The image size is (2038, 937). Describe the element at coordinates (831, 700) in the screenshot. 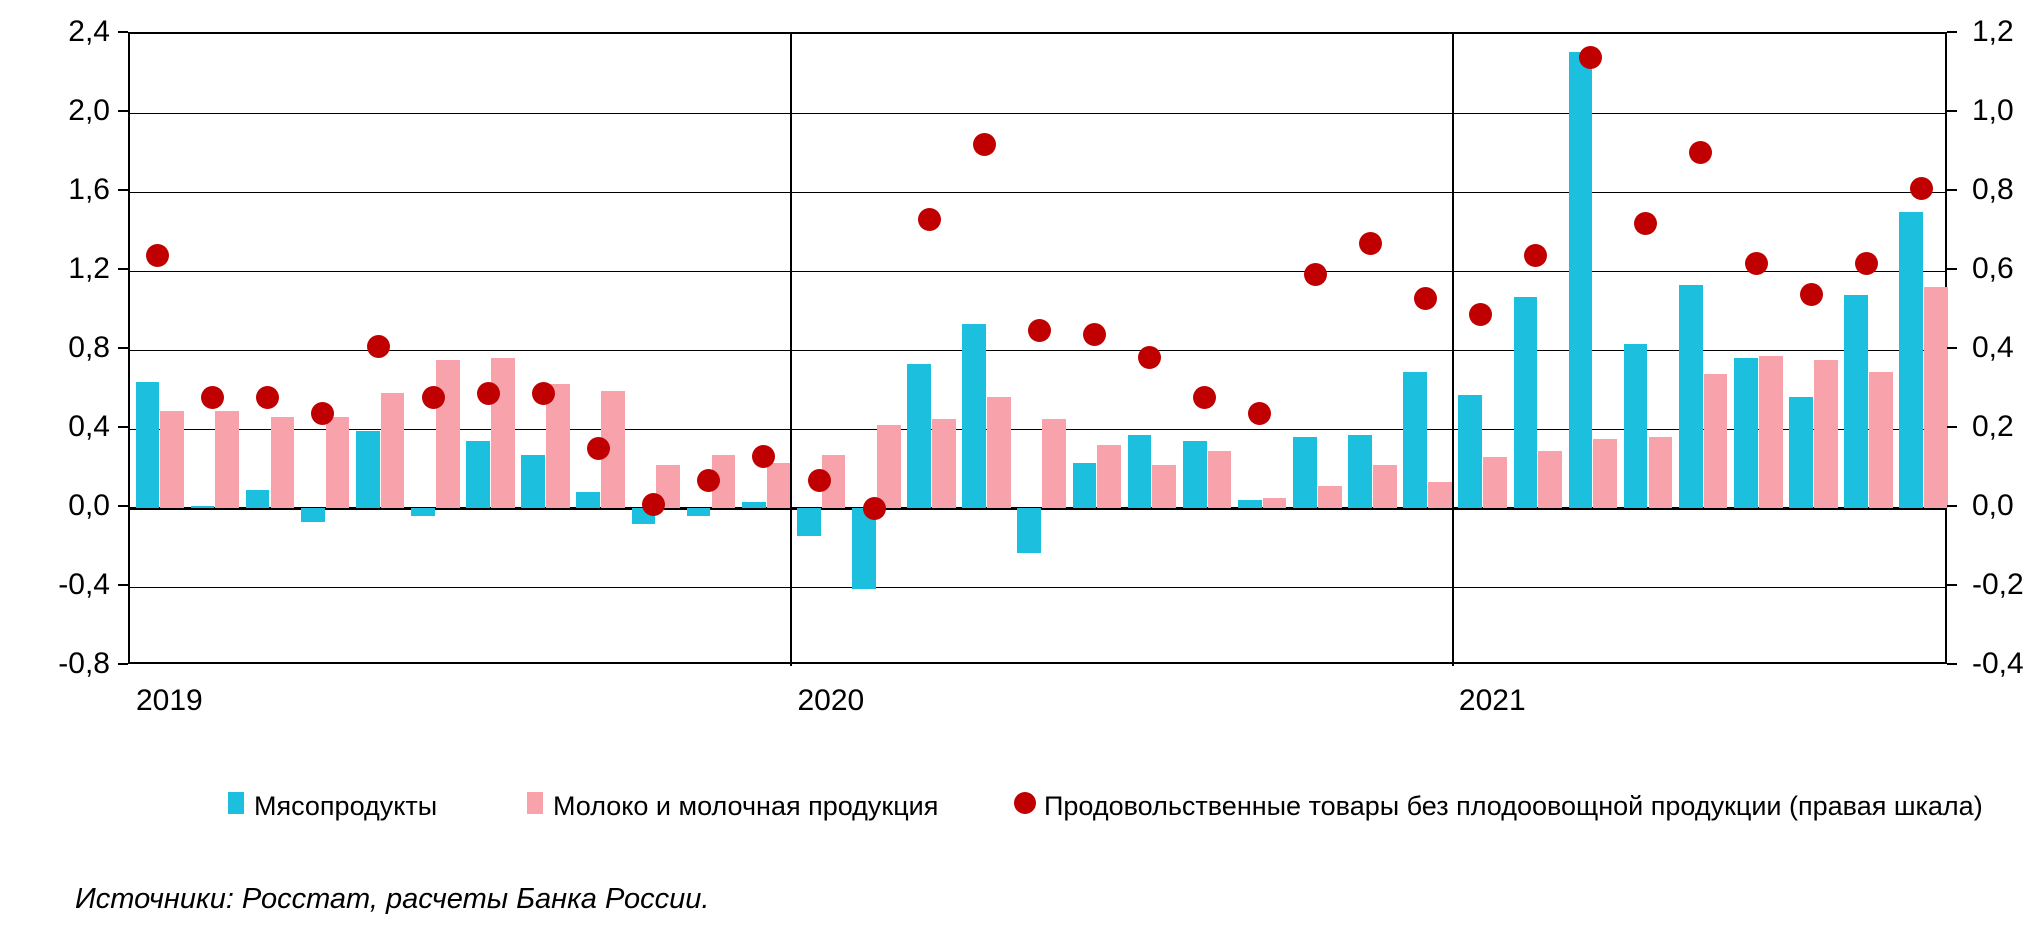

I see `x-axis-year-label: 2020` at that location.